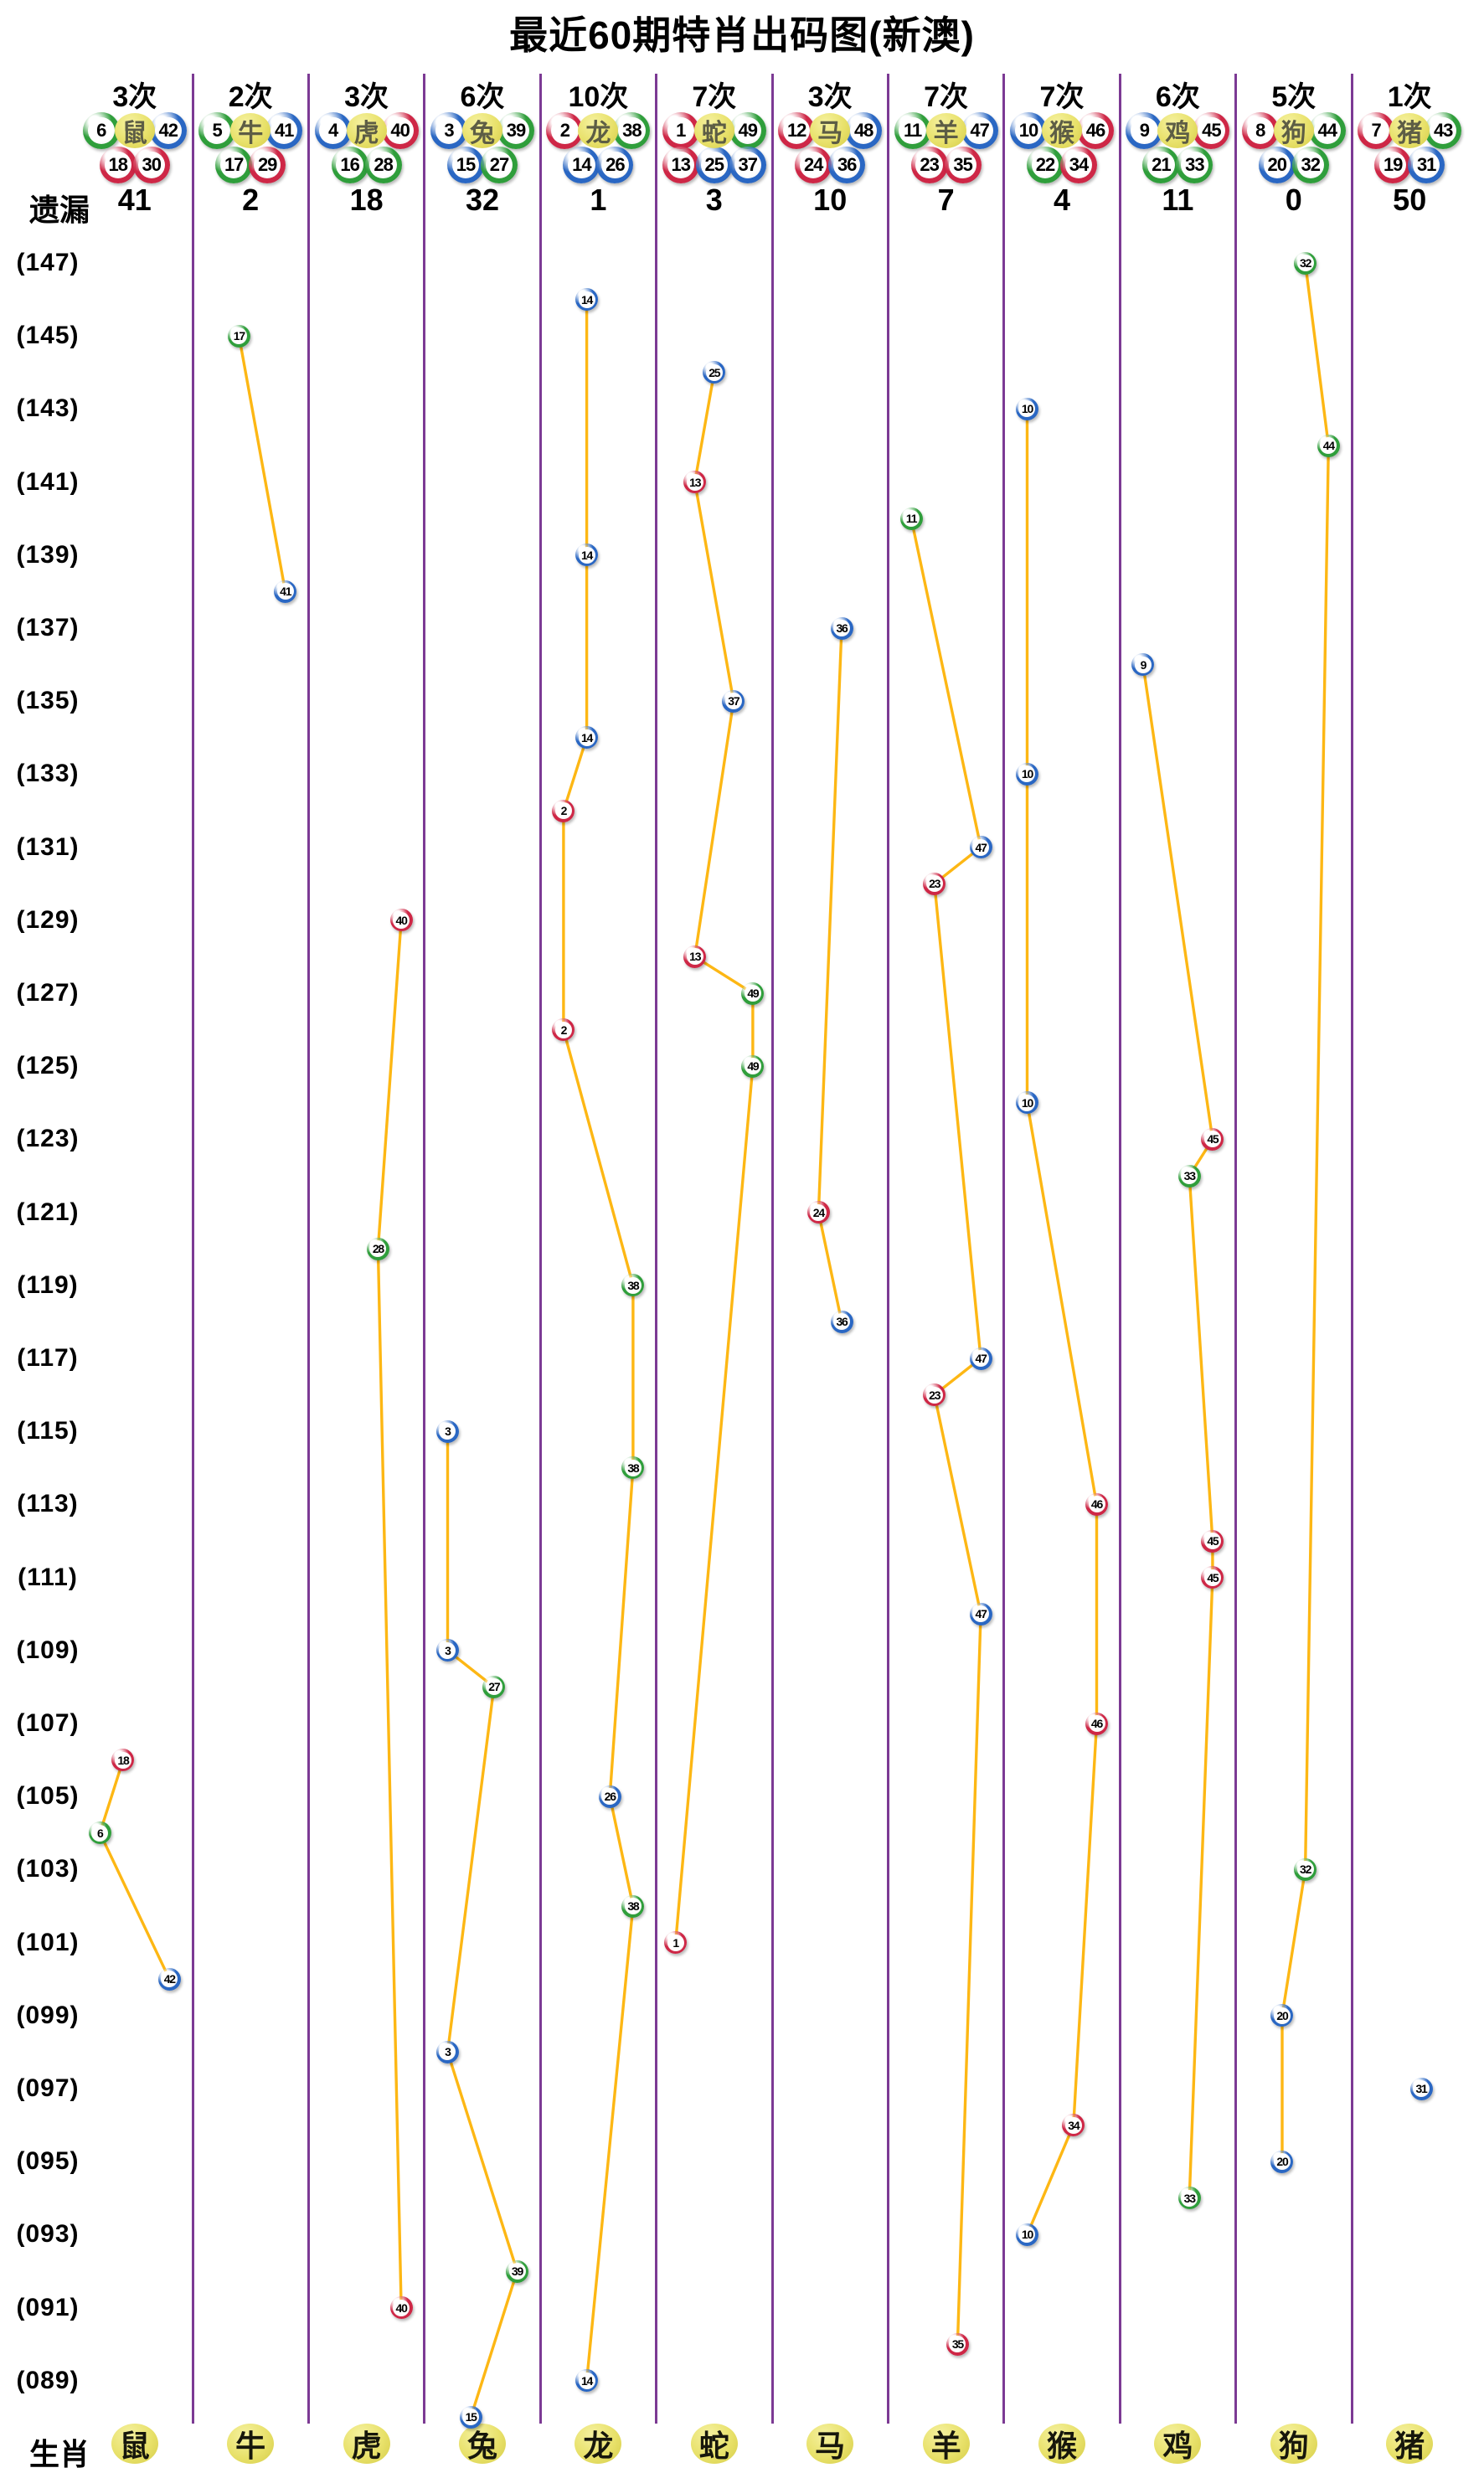  What do you see at coordinates (1177, 130) in the screenshot?
I see `zodiac-tag-鸡: 鸡` at bounding box center [1177, 130].